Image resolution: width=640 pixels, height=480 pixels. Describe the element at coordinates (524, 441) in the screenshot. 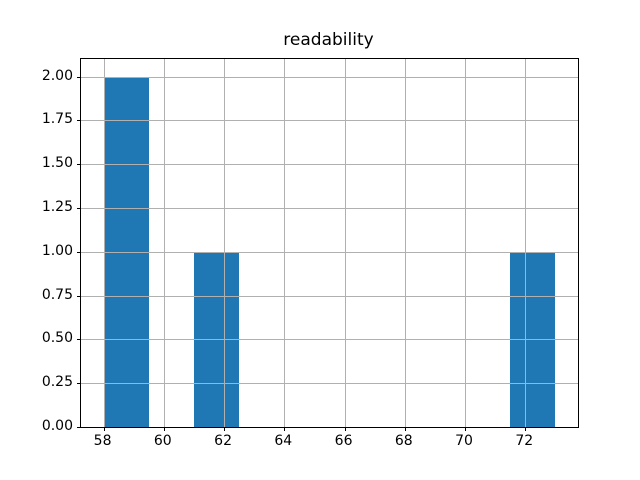

I see `x-tick-label: 72` at that location.